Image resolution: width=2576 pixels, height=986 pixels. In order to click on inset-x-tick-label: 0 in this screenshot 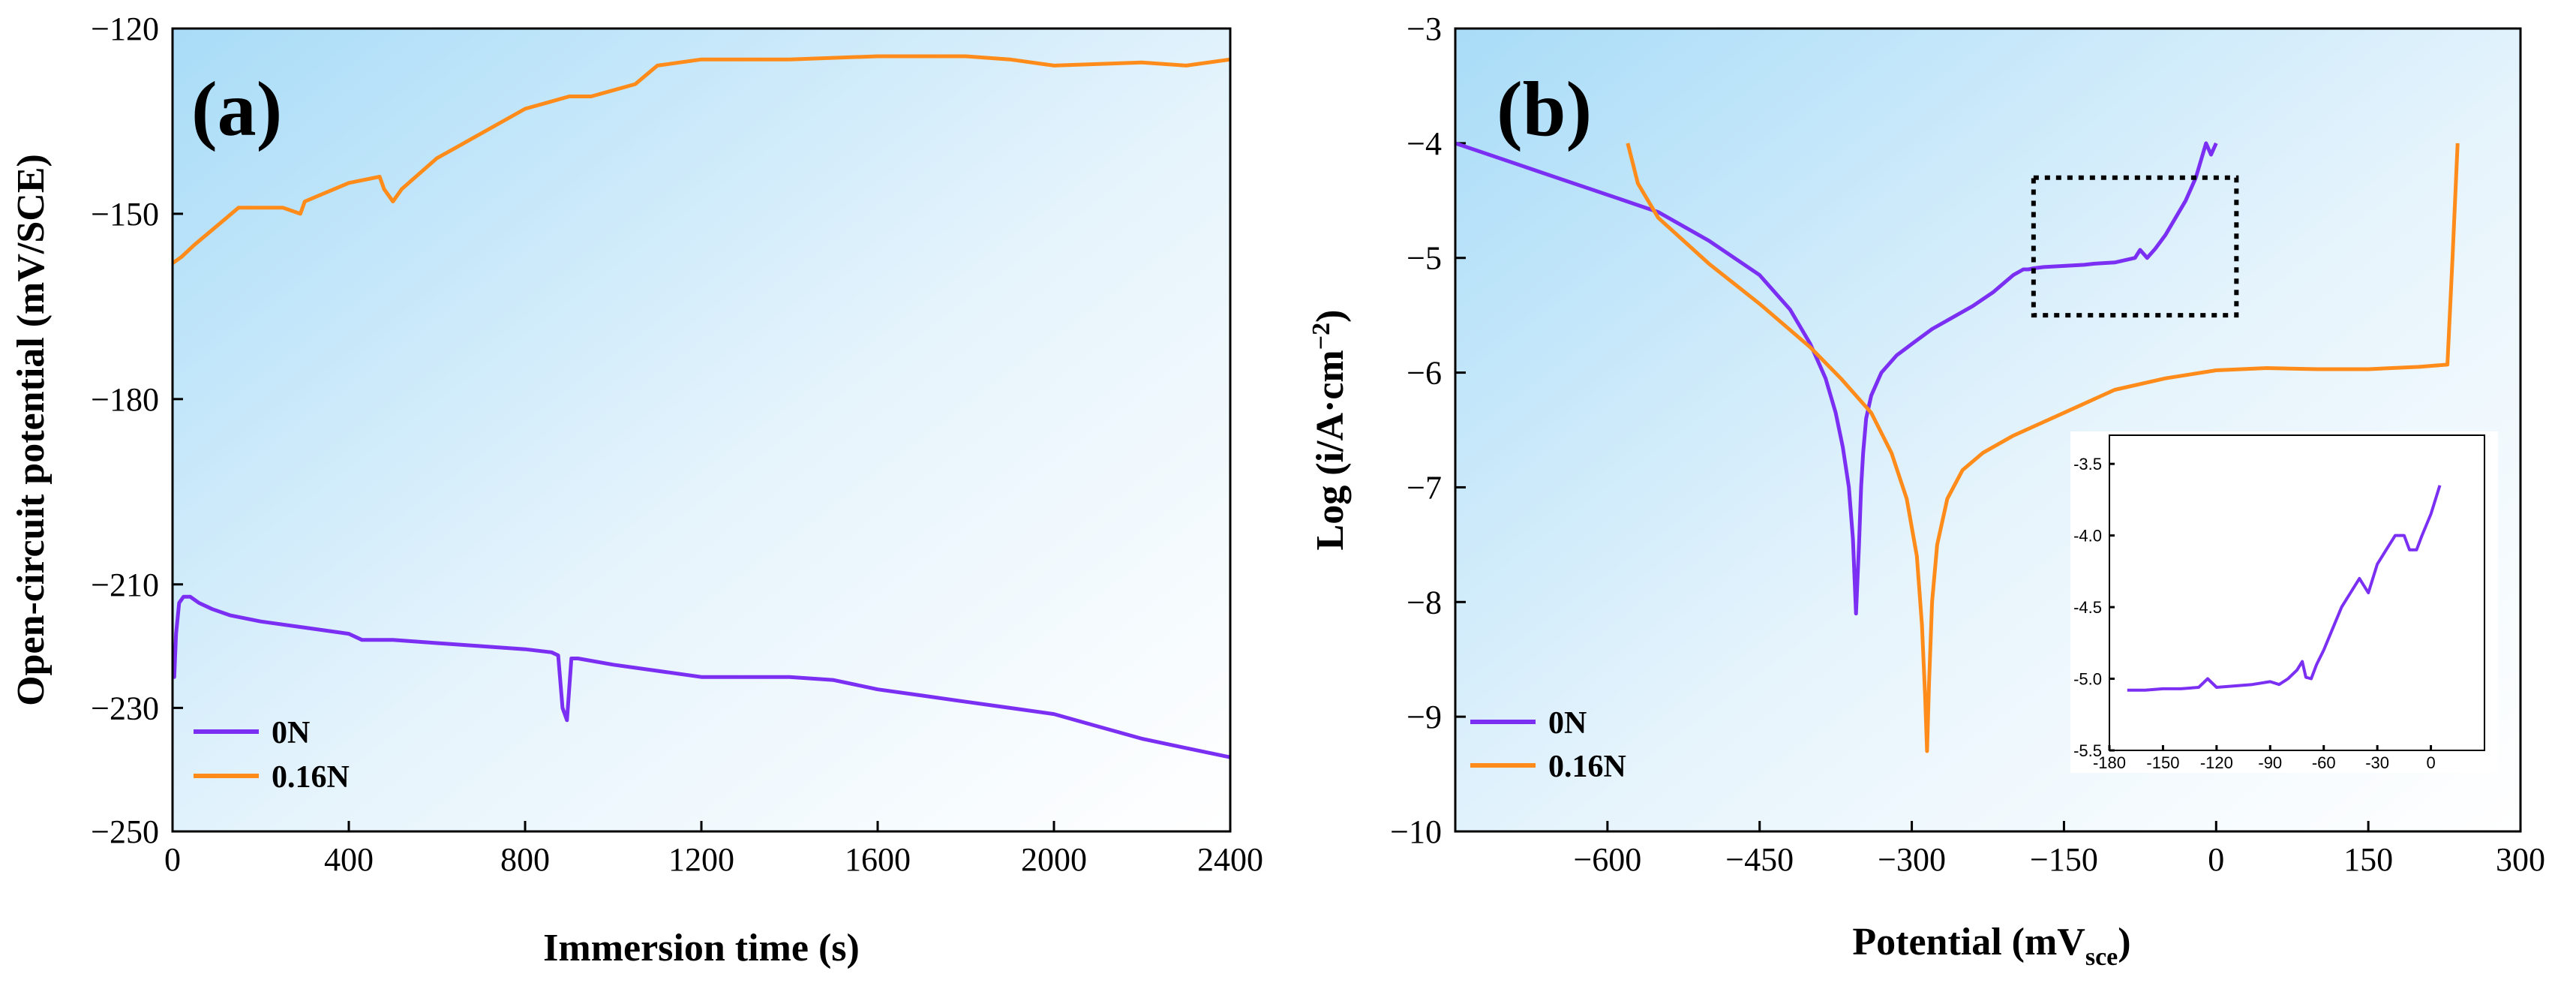, I will do `click(2430, 762)`.